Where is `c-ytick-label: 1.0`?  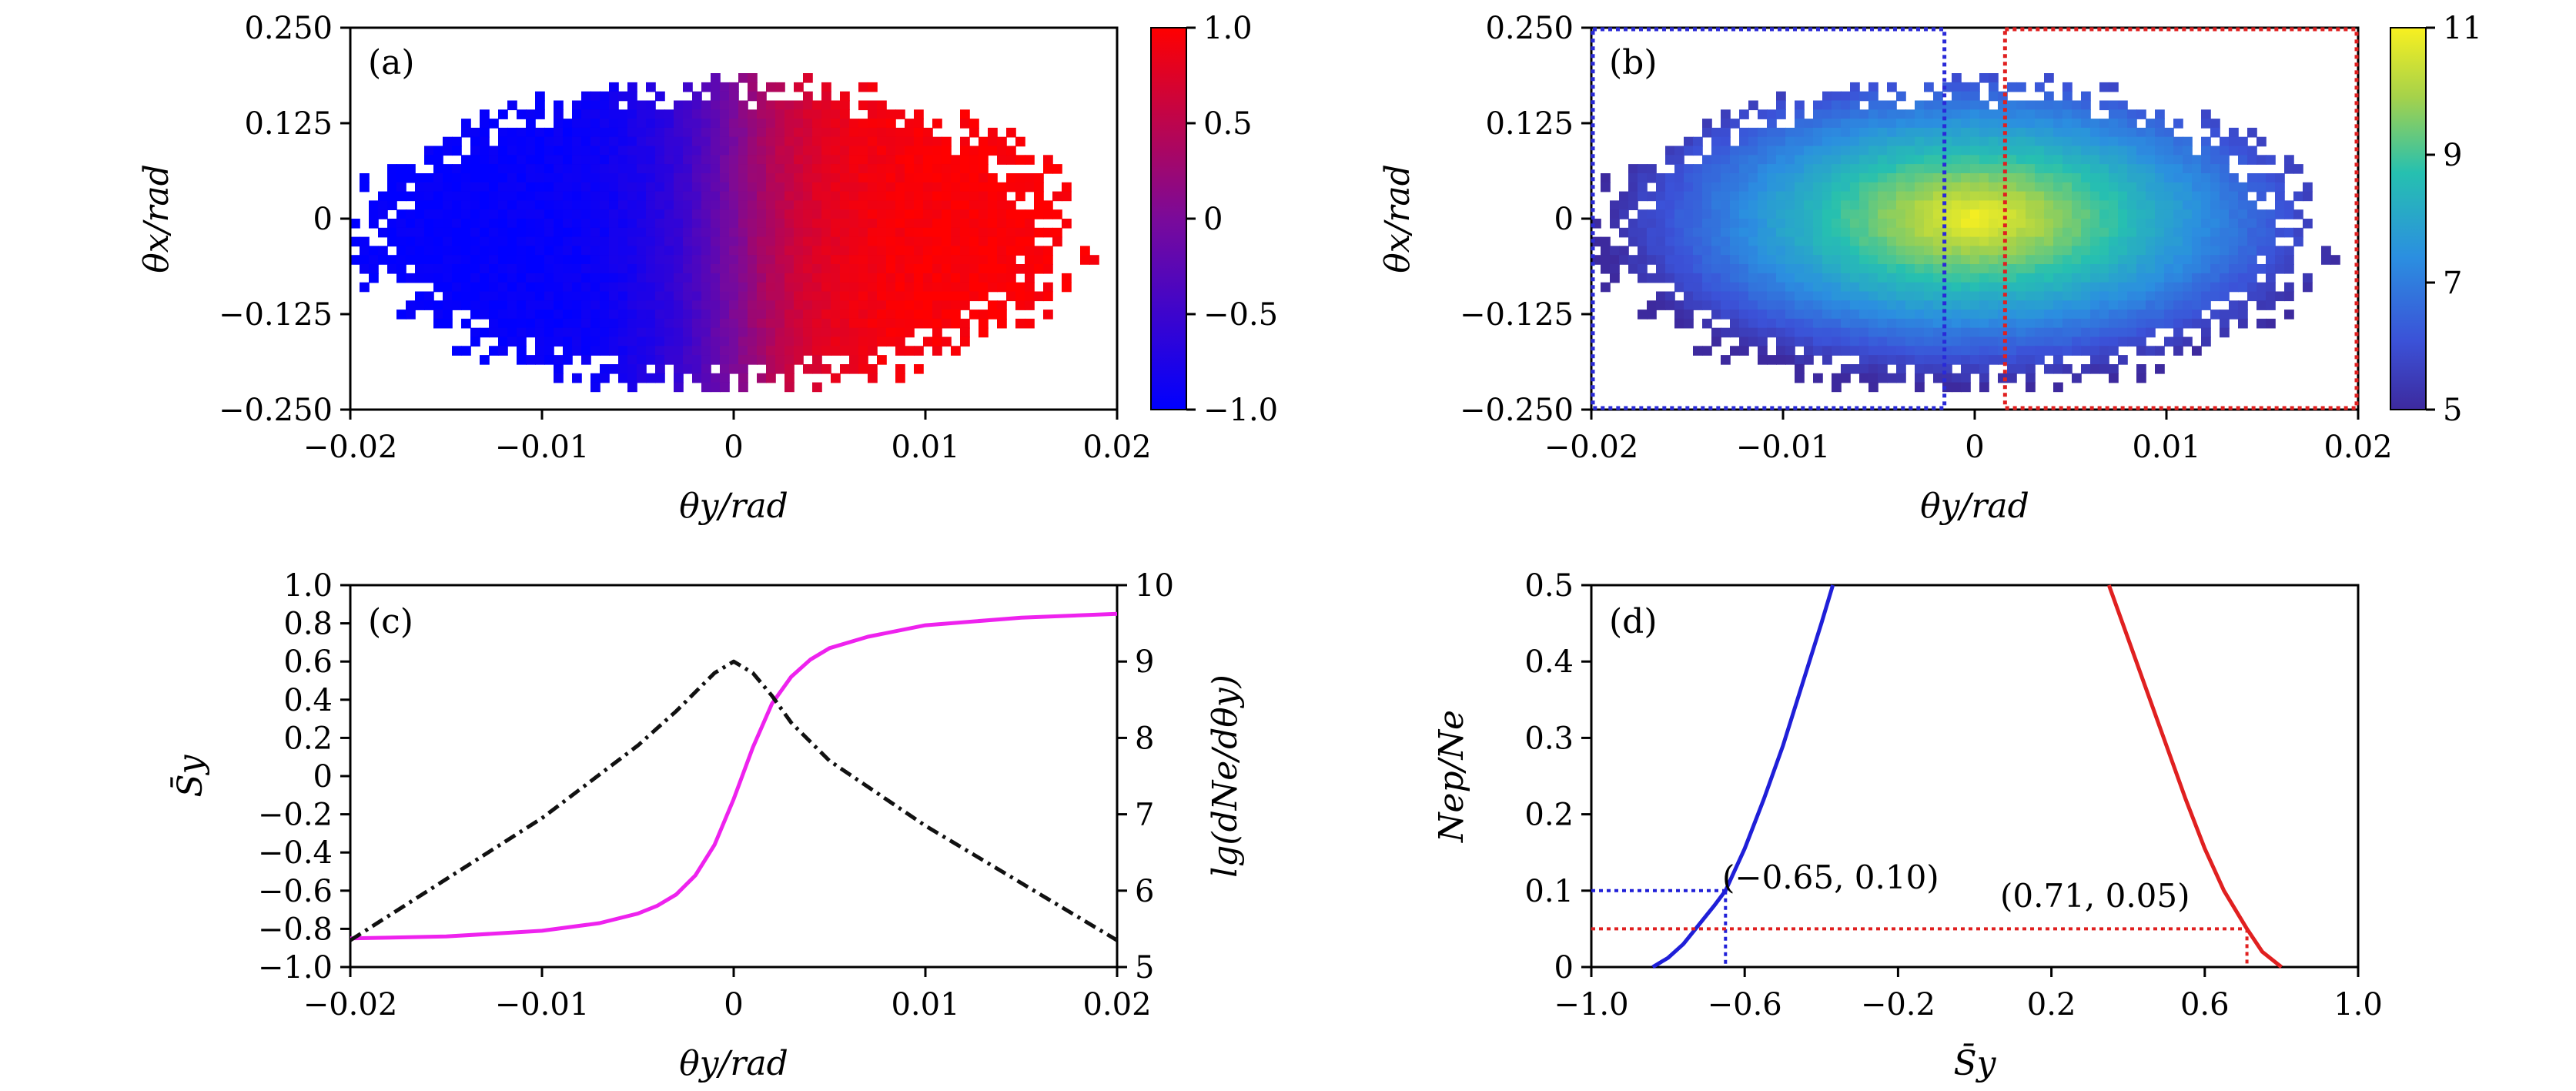 c-ytick-label: 1.0 is located at coordinates (308, 586).